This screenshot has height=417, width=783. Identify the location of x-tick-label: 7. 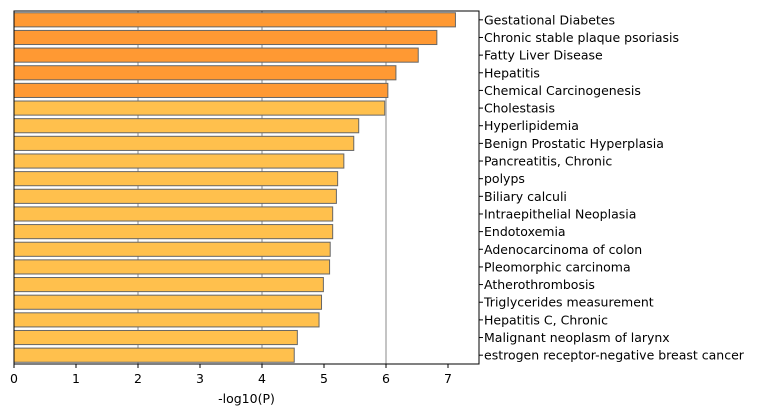
(448, 378).